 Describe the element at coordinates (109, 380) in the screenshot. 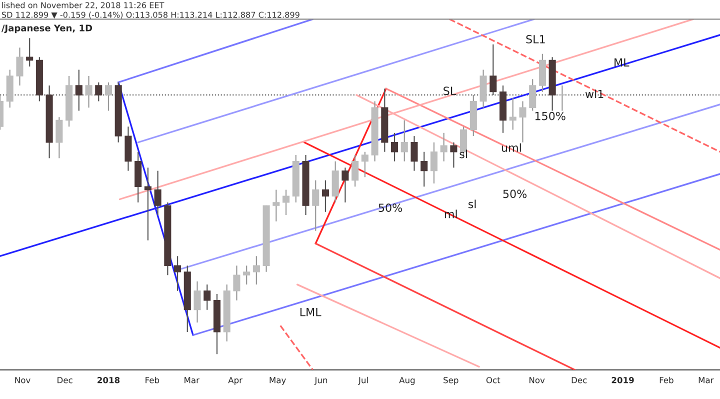

I see `x-tick-label: 2018` at that location.